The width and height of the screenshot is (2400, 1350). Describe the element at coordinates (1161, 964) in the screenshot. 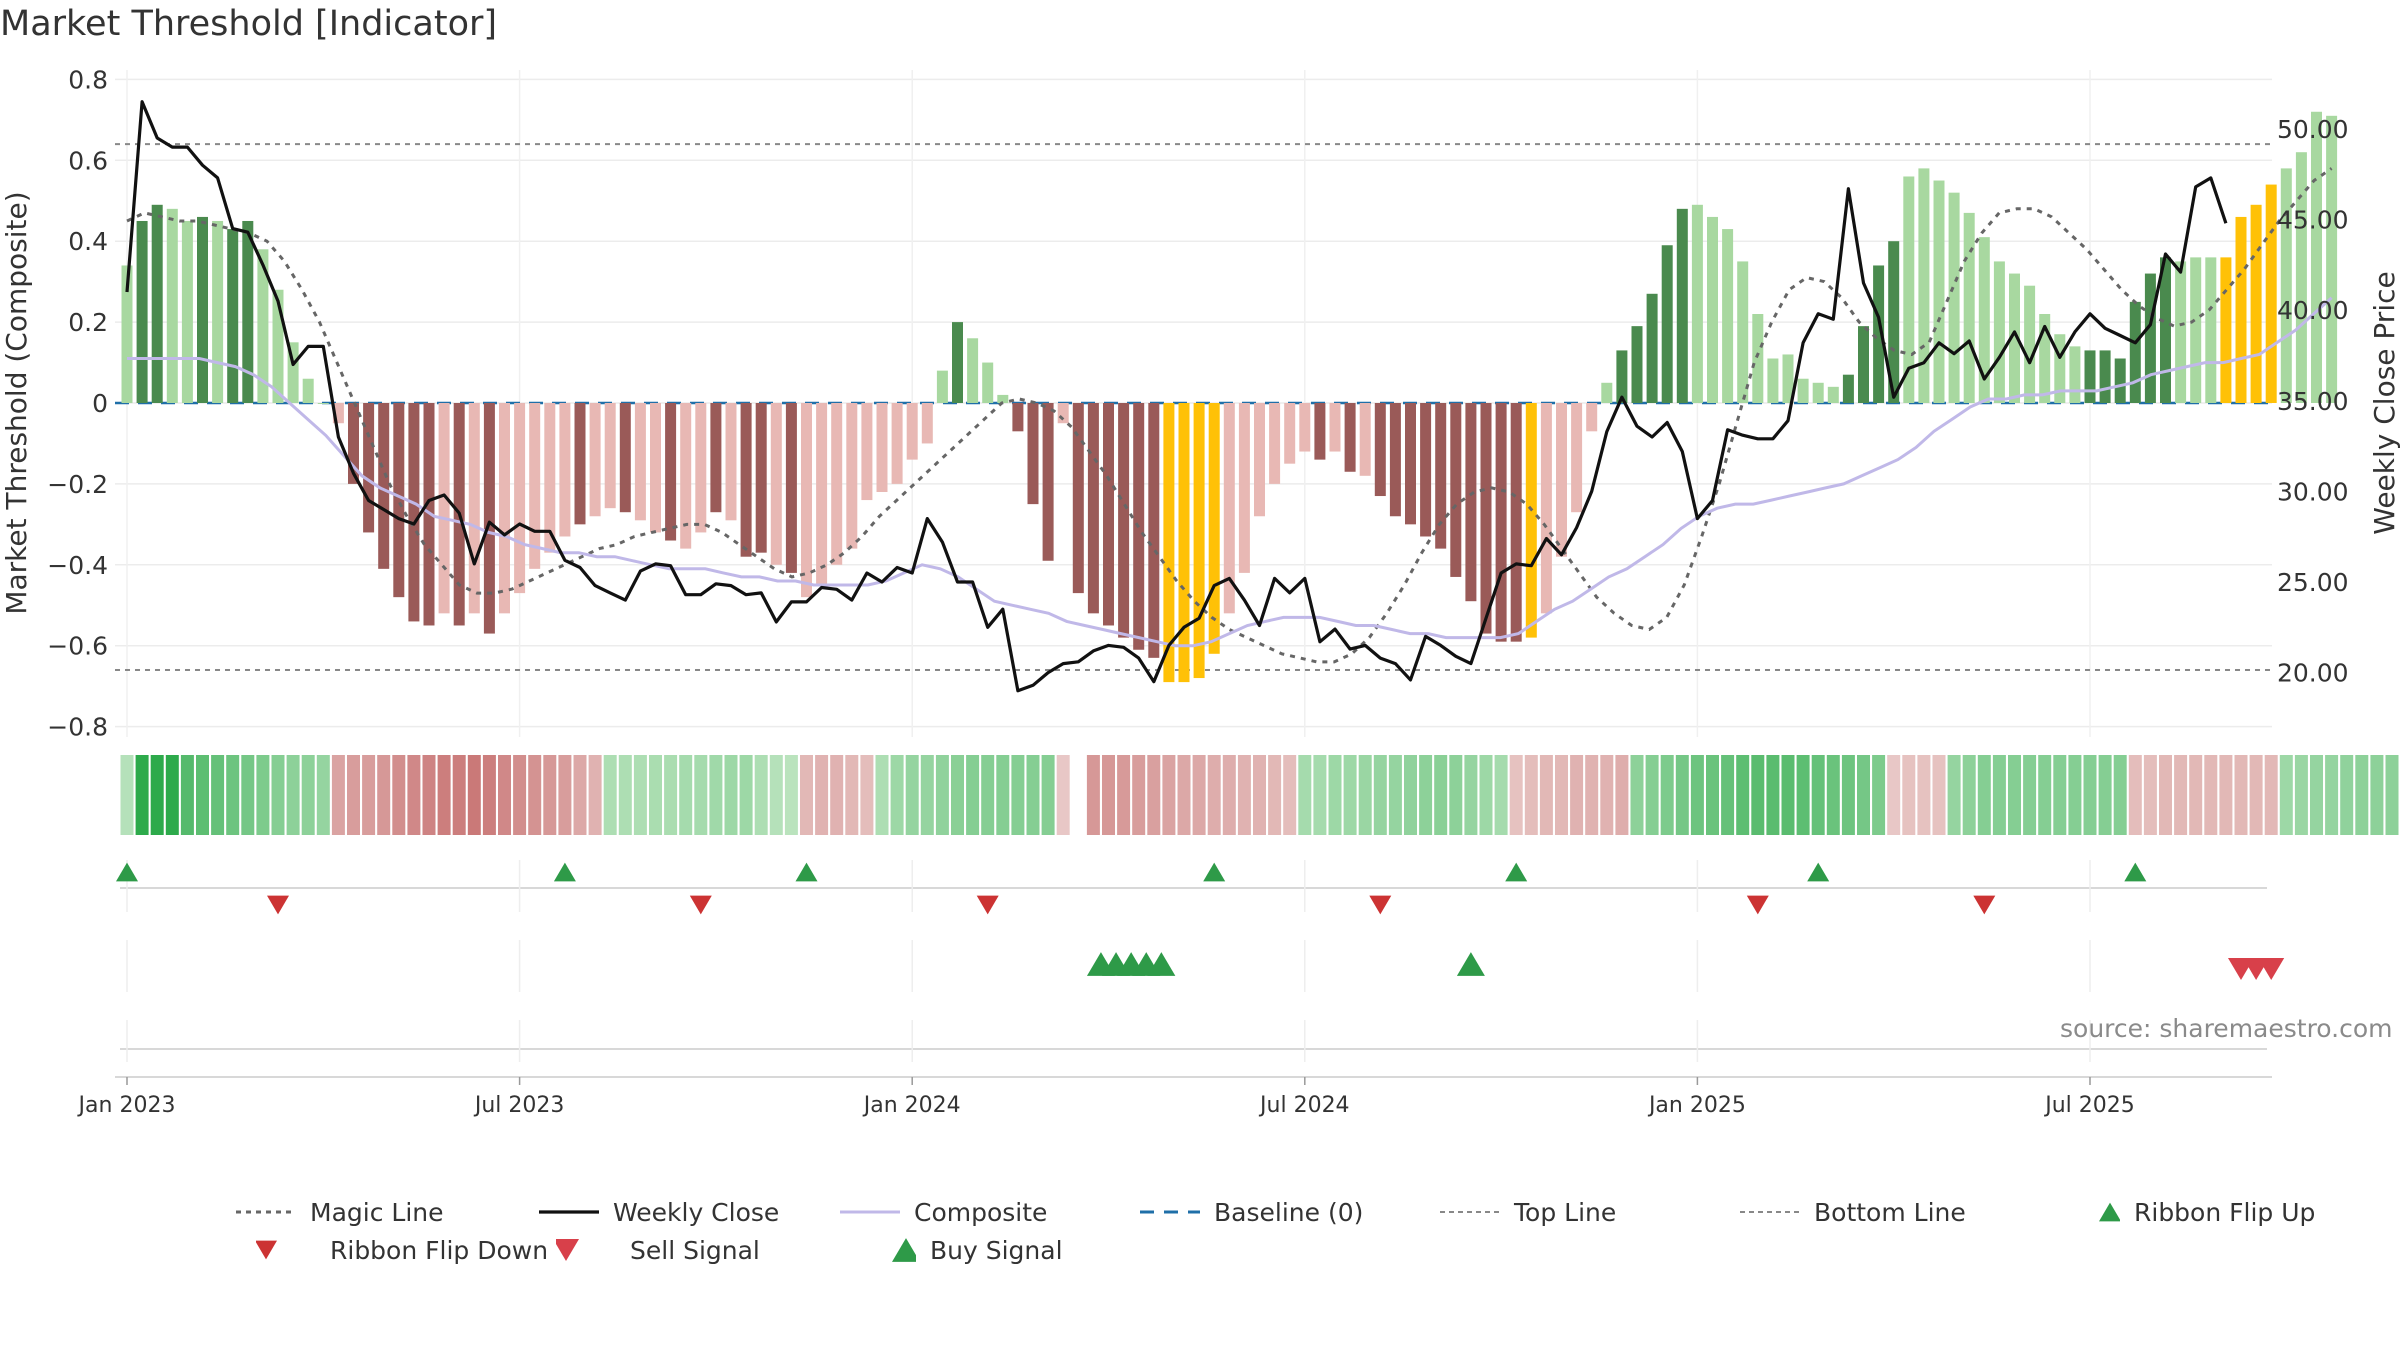

I see `buy-signal-marker` at that location.